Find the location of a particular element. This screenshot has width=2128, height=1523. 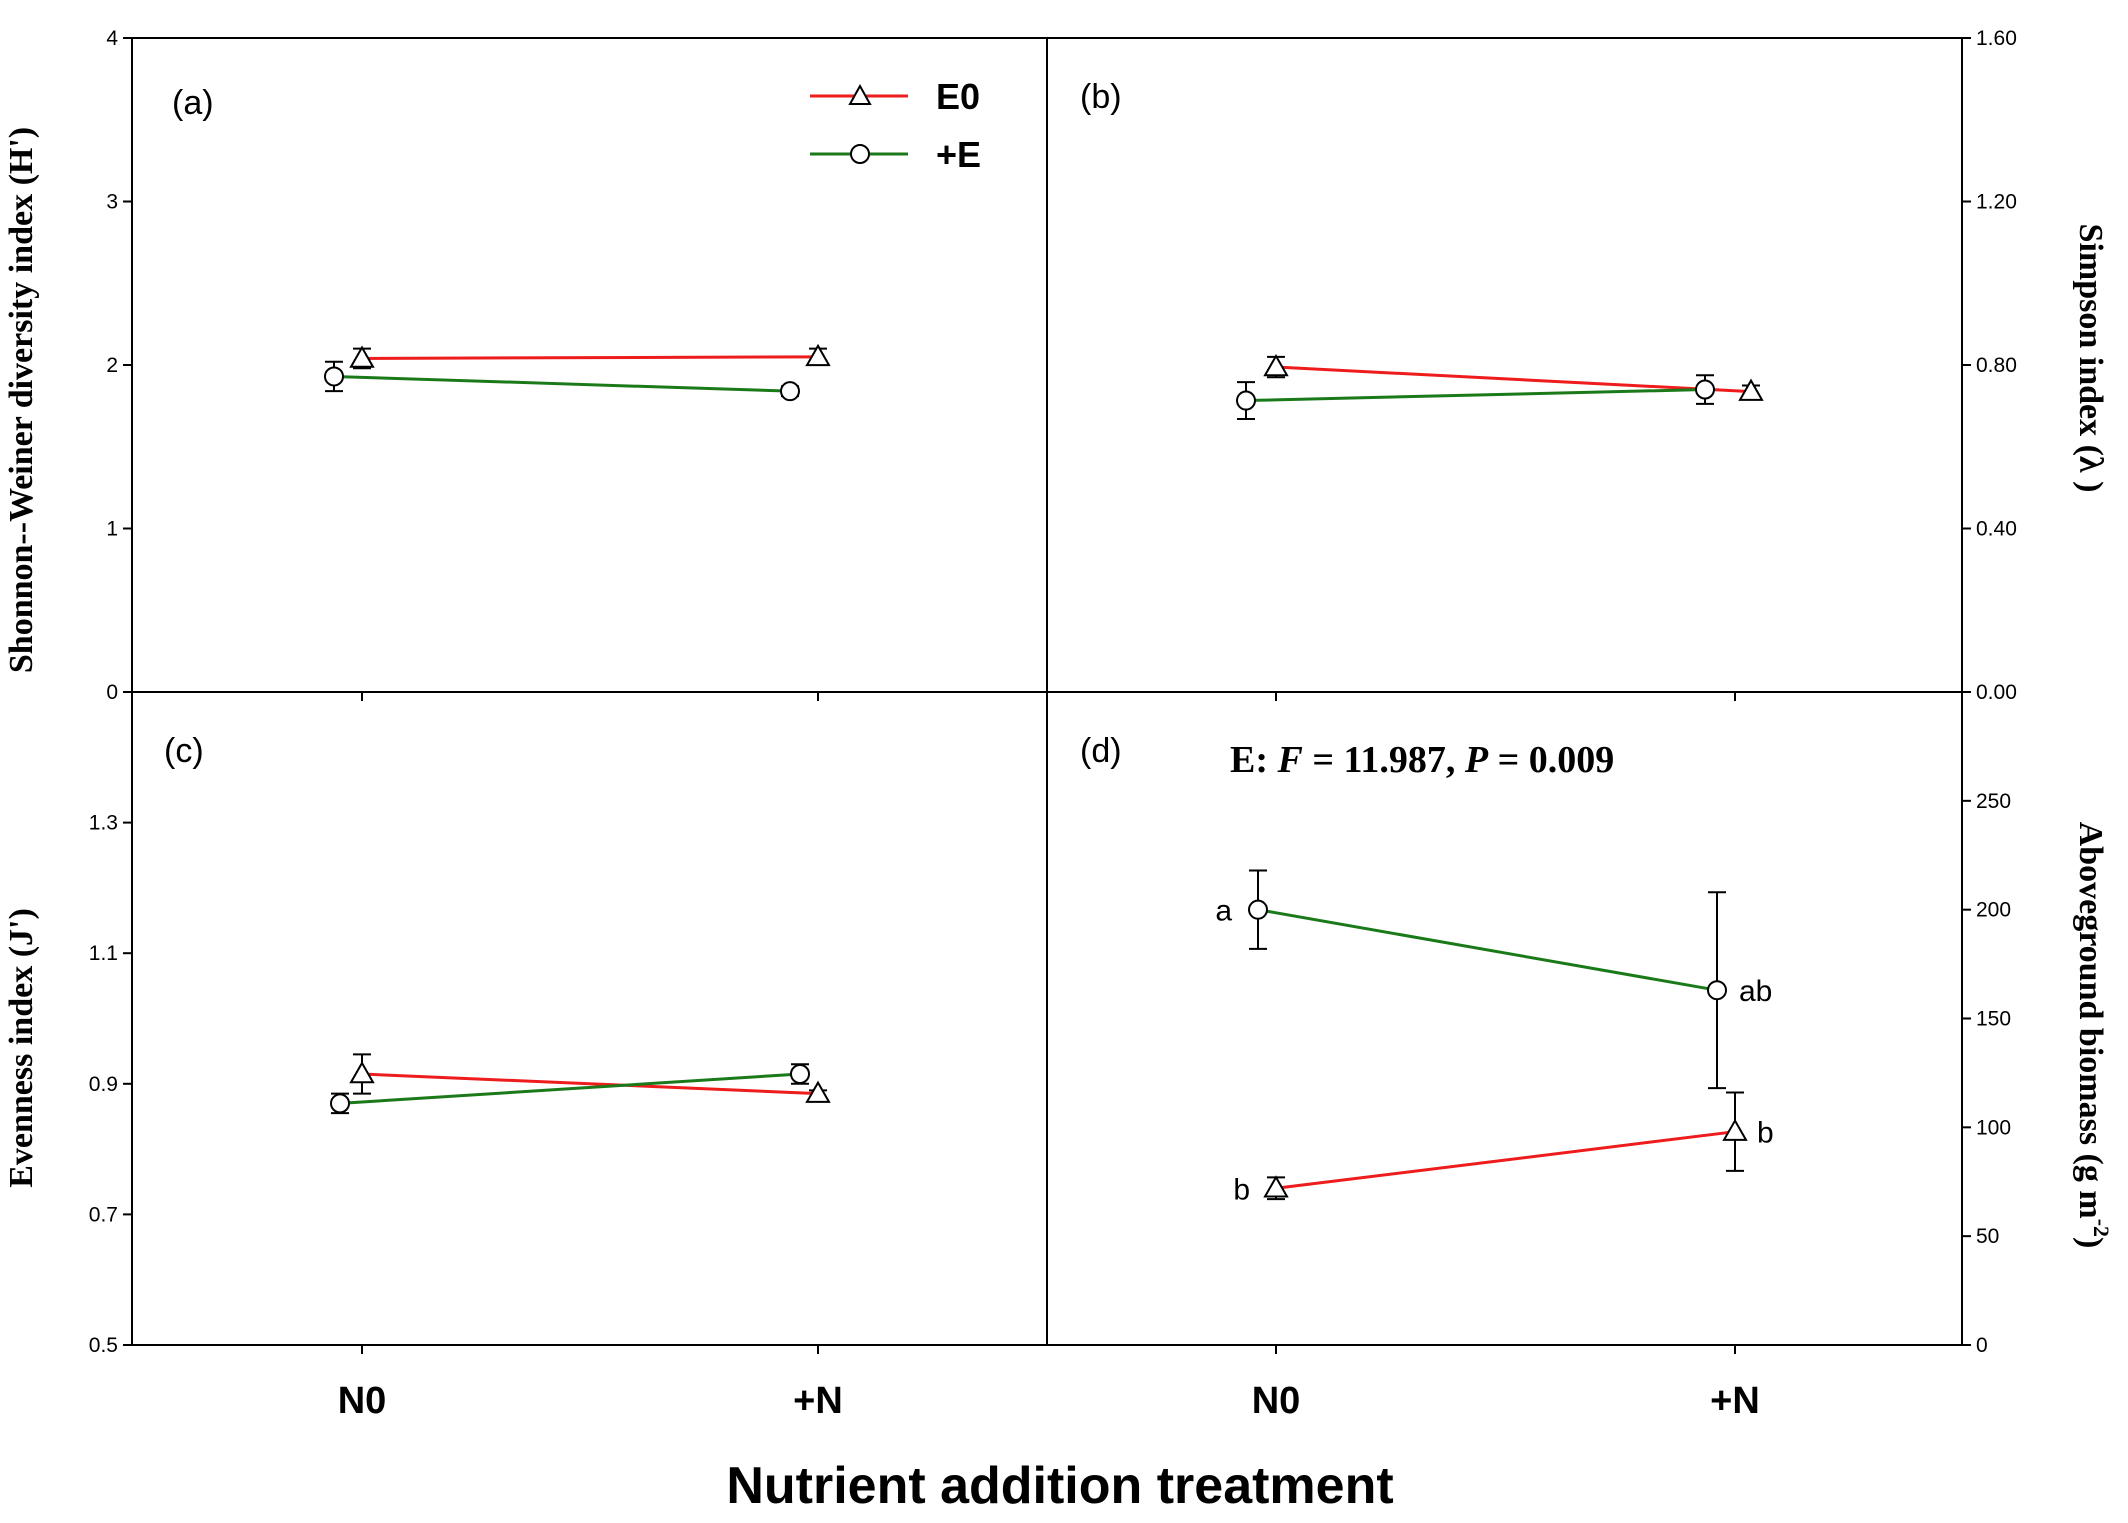

y-axis-title-d-sup: -2 is located at coordinates (2101, 1228).